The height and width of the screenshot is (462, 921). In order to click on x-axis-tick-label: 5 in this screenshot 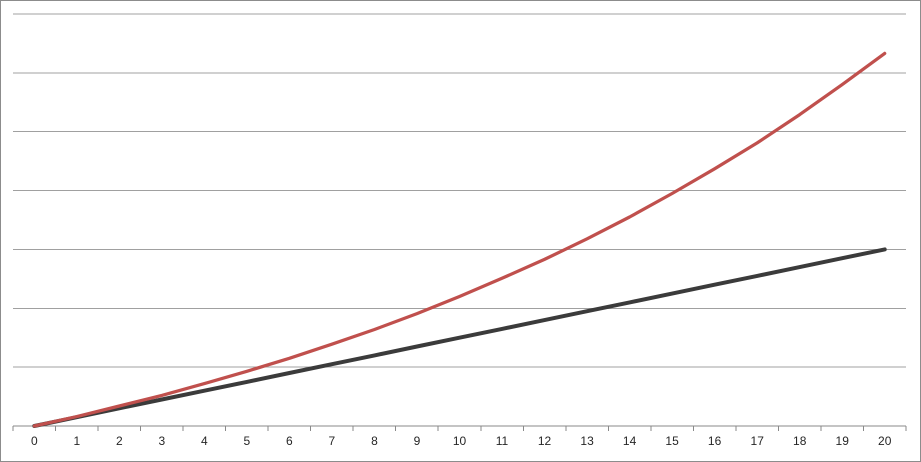, I will do `click(247, 441)`.